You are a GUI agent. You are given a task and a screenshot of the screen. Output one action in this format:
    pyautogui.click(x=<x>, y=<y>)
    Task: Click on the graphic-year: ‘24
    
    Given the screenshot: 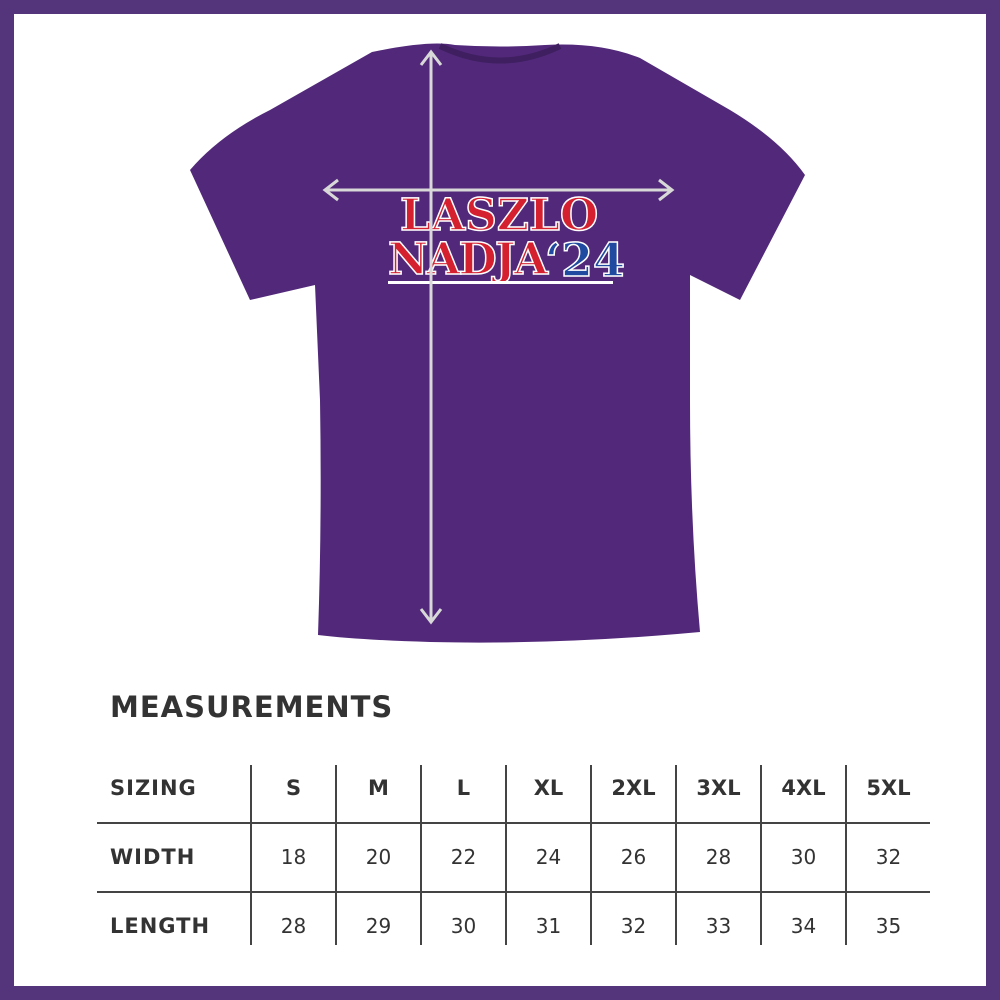 What is the action you would take?
    pyautogui.click(x=585, y=260)
    